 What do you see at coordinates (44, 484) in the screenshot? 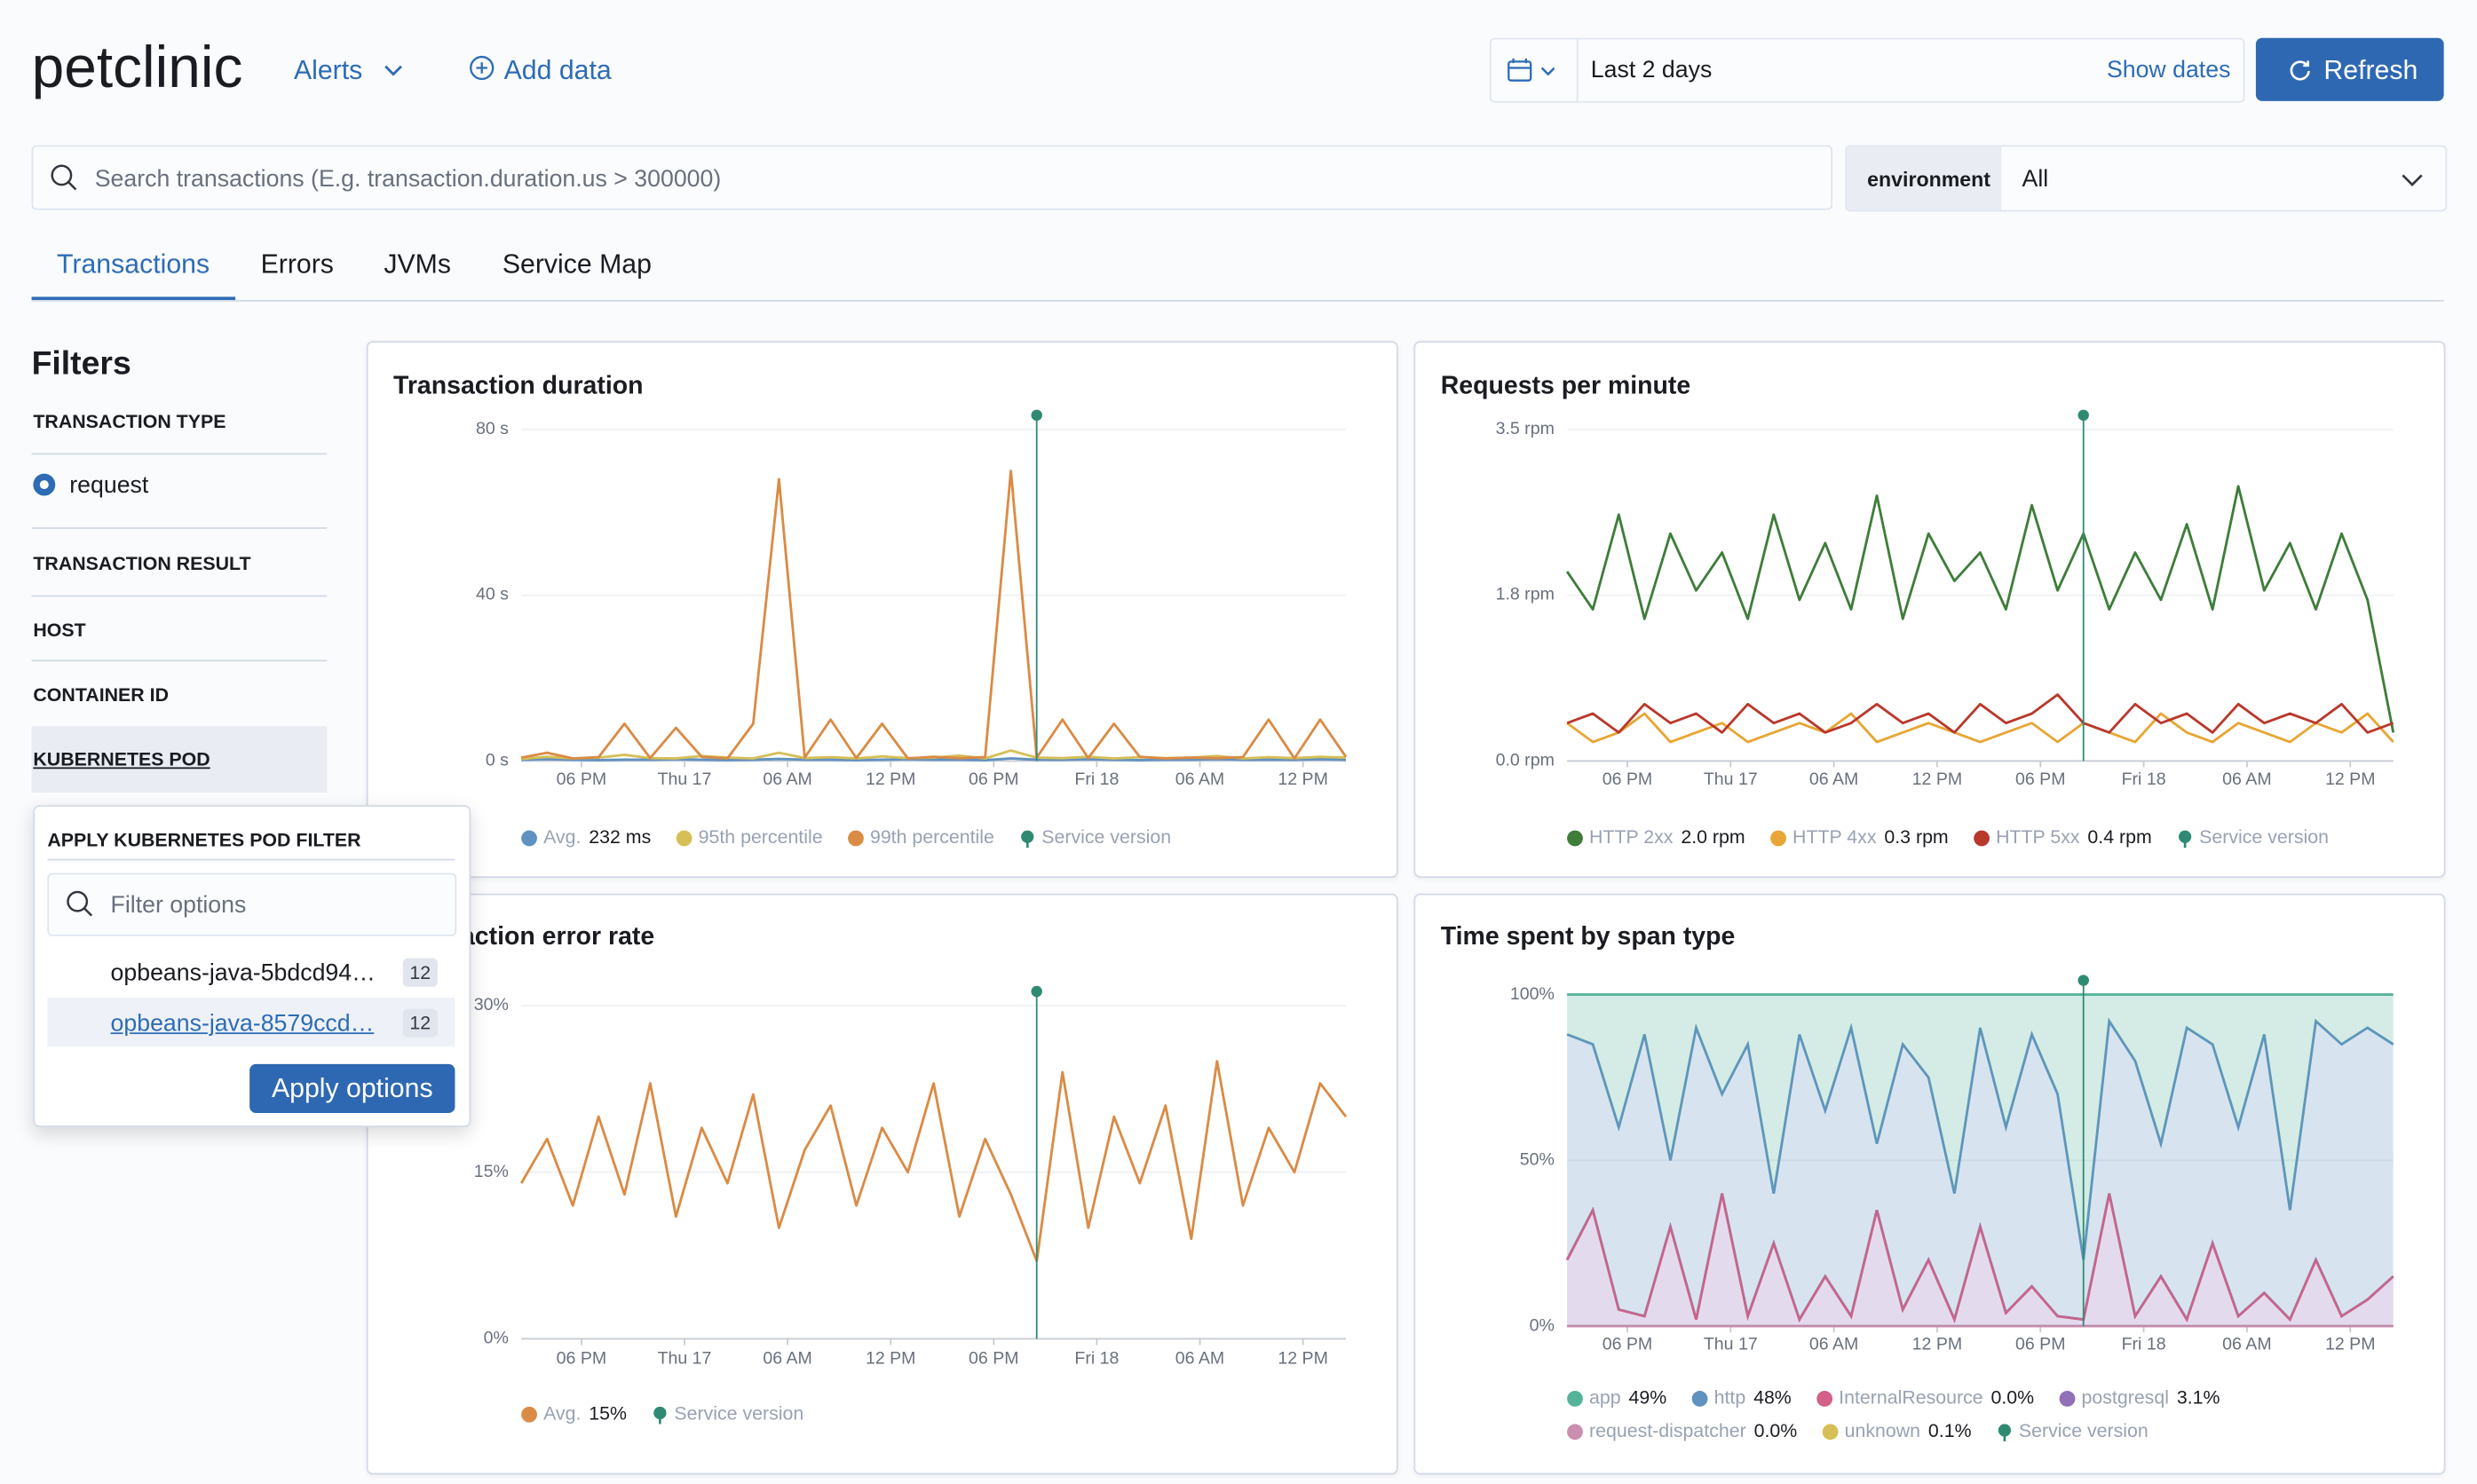
I see `radio` at bounding box center [44, 484].